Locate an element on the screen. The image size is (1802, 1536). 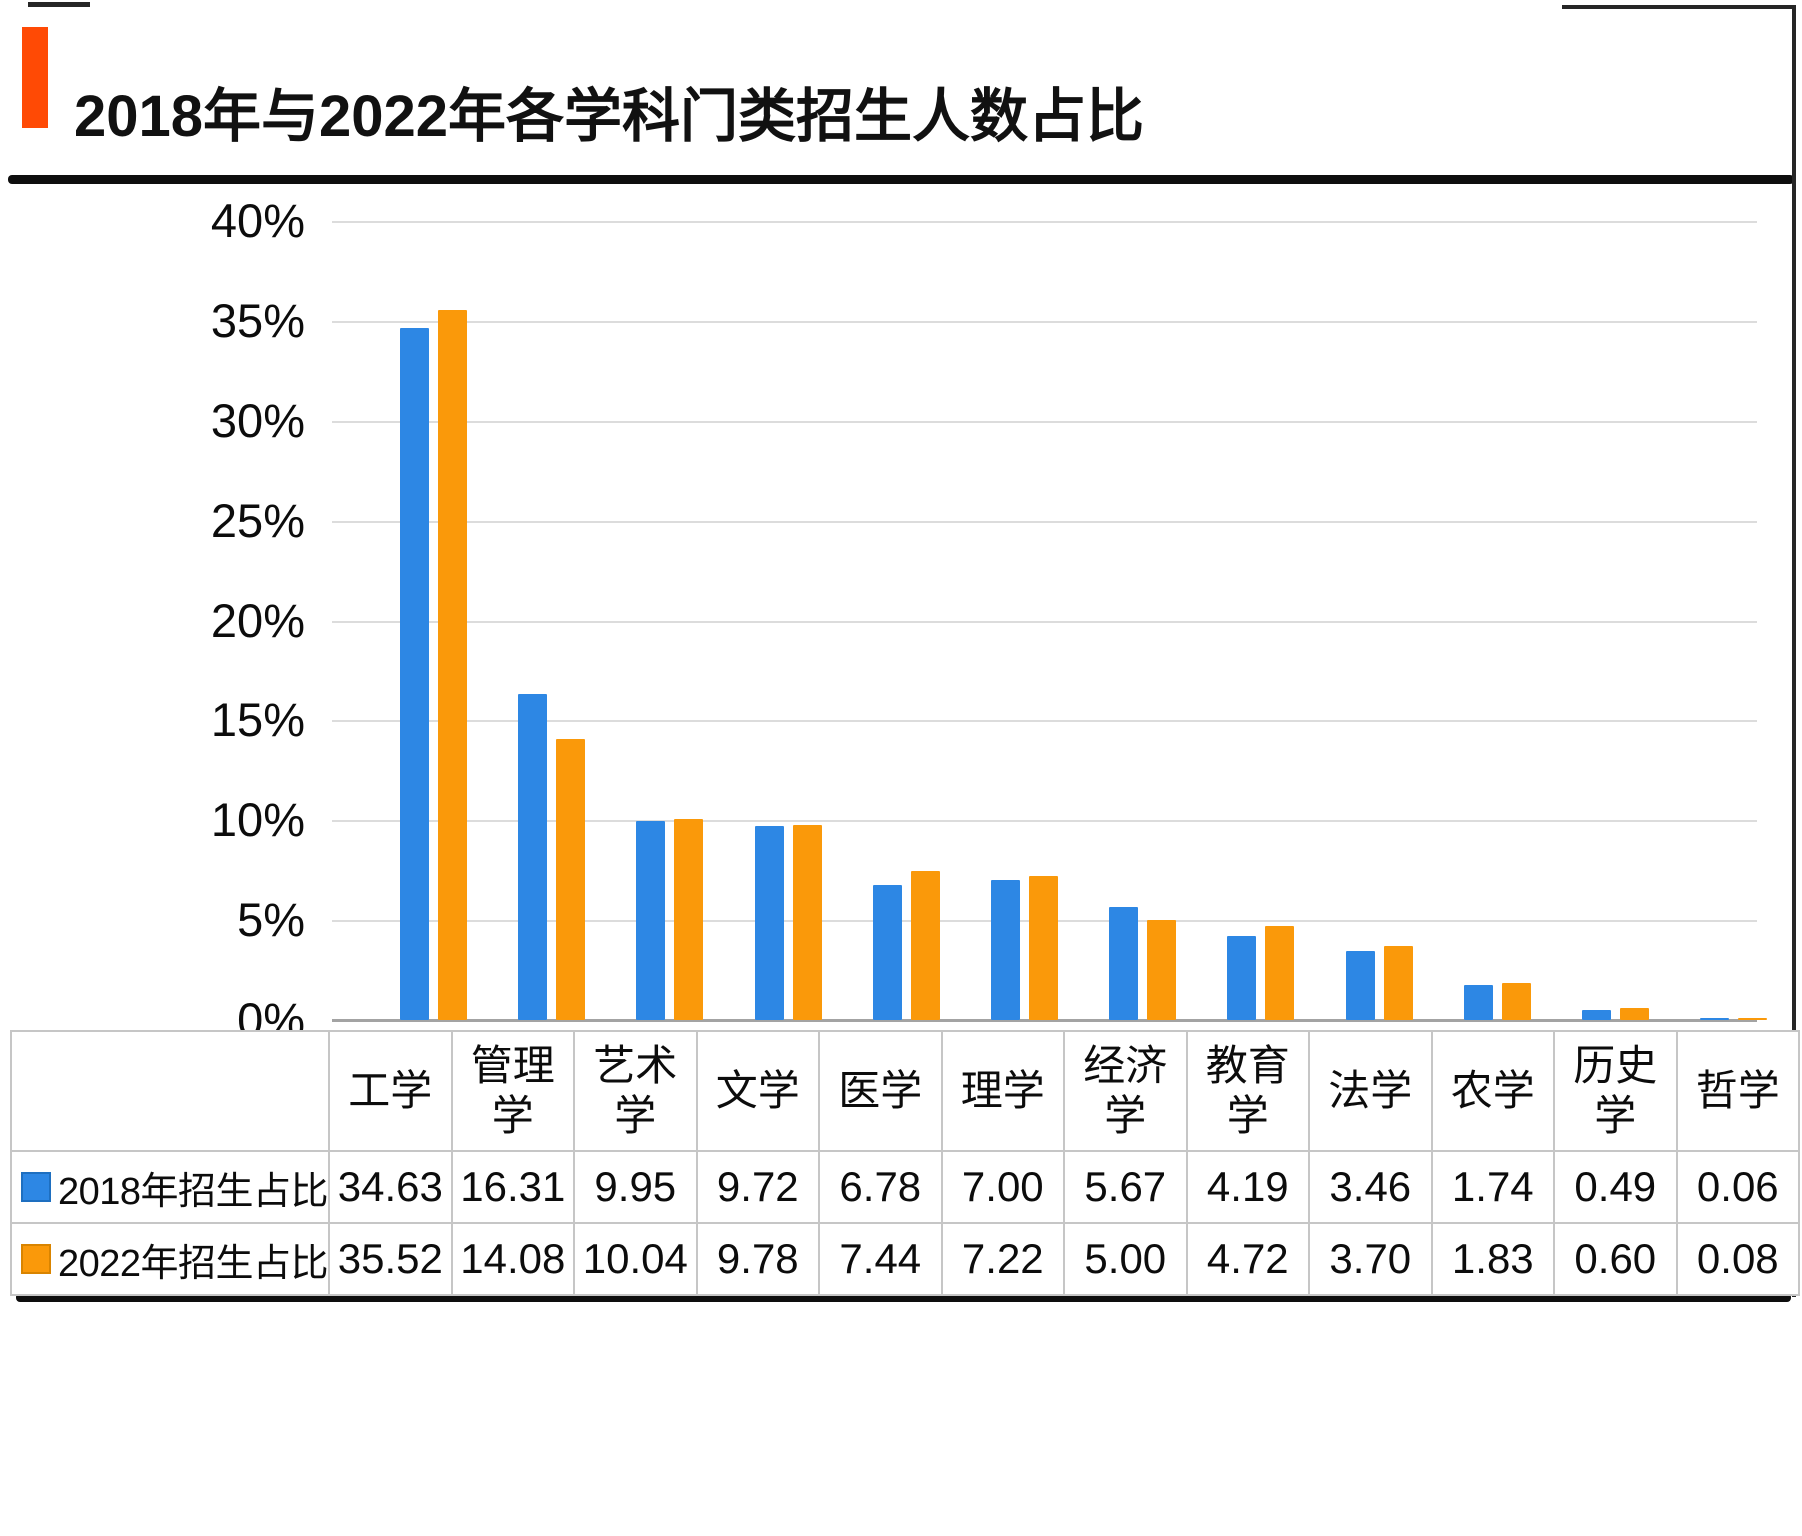
legend-swatch-2022-icon is located at coordinates (36, 1259).